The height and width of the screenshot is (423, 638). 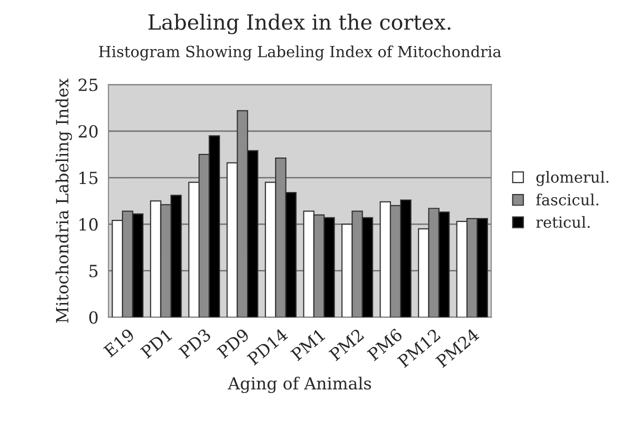 I want to click on y-axis-title: Mitochondria Labeling Index, so click(x=64, y=200).